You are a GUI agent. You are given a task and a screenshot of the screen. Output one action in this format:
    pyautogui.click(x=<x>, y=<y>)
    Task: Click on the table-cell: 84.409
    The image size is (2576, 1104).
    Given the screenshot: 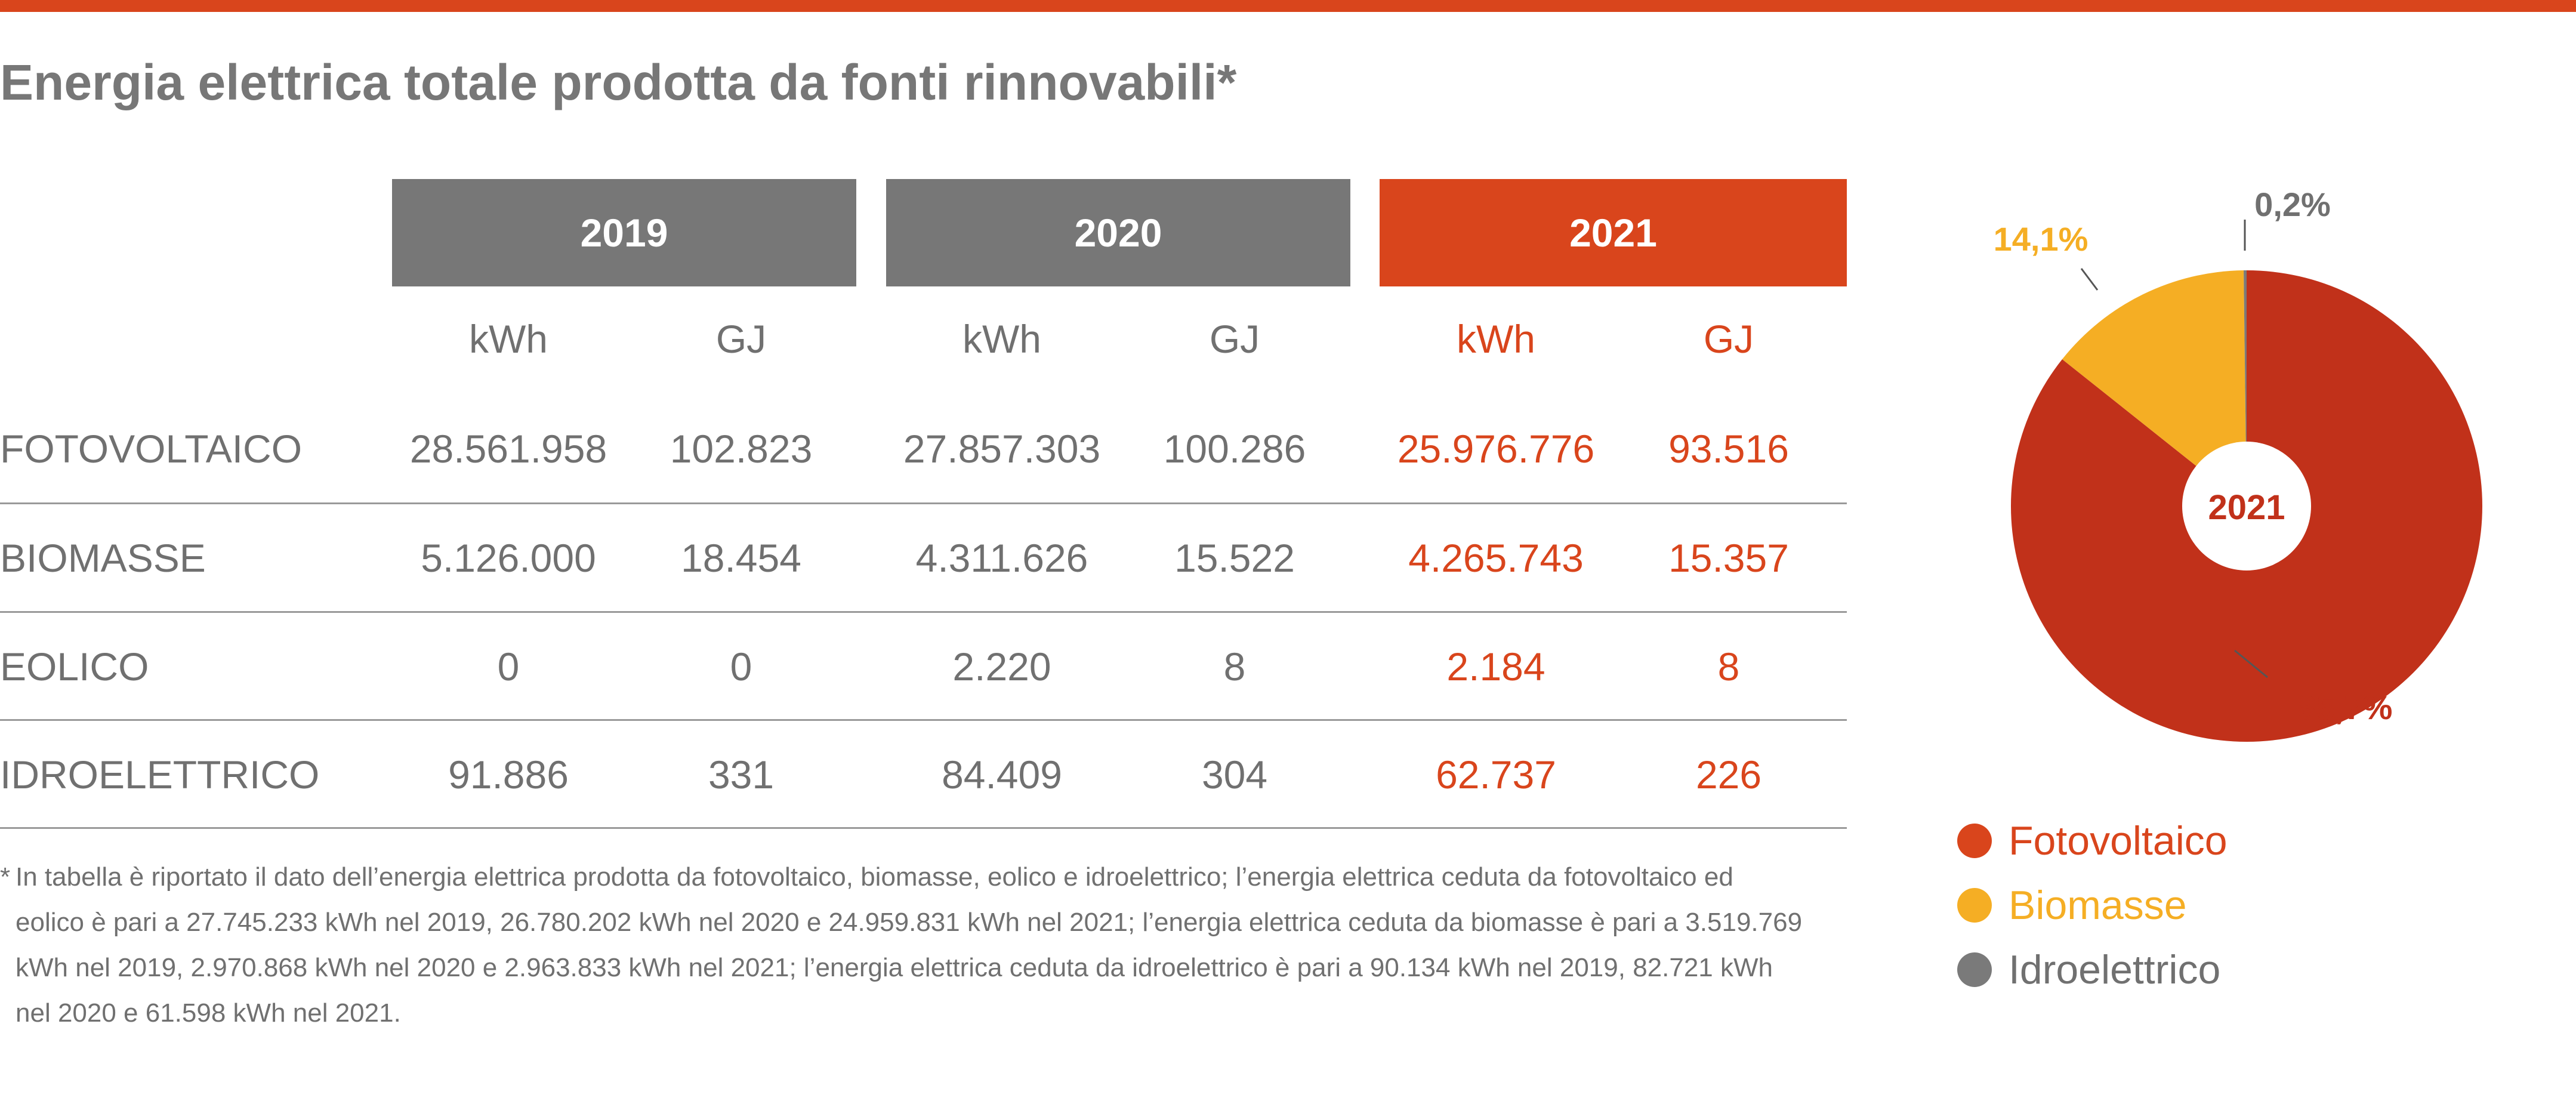 What is the action you would take?
    pyautogui.click(x=1002, y=775)
    